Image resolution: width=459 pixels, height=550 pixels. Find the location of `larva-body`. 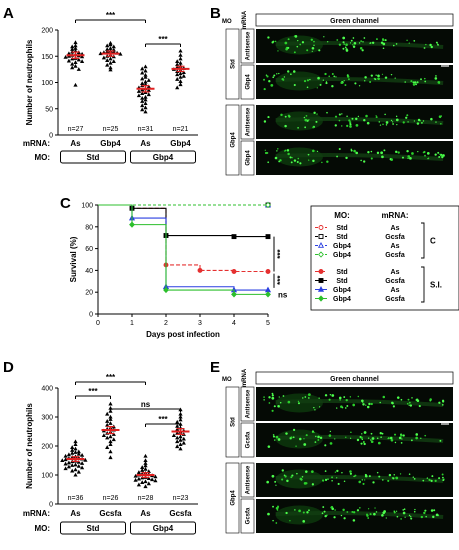

larva-body is located at coordinates (359, 81).